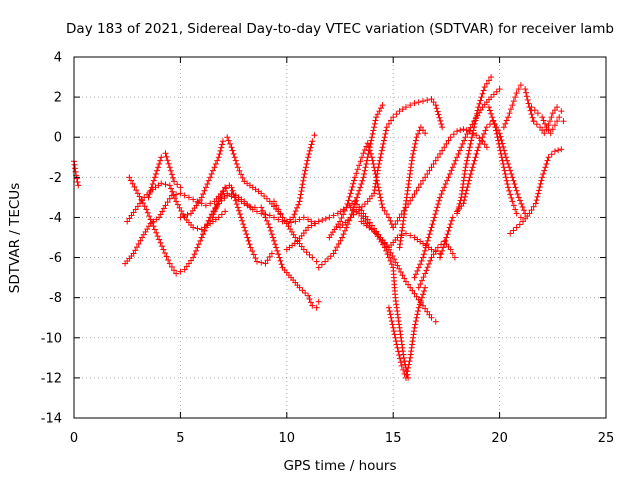 The width and height of the screenshot is (640, 480). Describe the element at coordinates (74, 438) in the screenshot. I see `x-tick-label: 0` at that location.